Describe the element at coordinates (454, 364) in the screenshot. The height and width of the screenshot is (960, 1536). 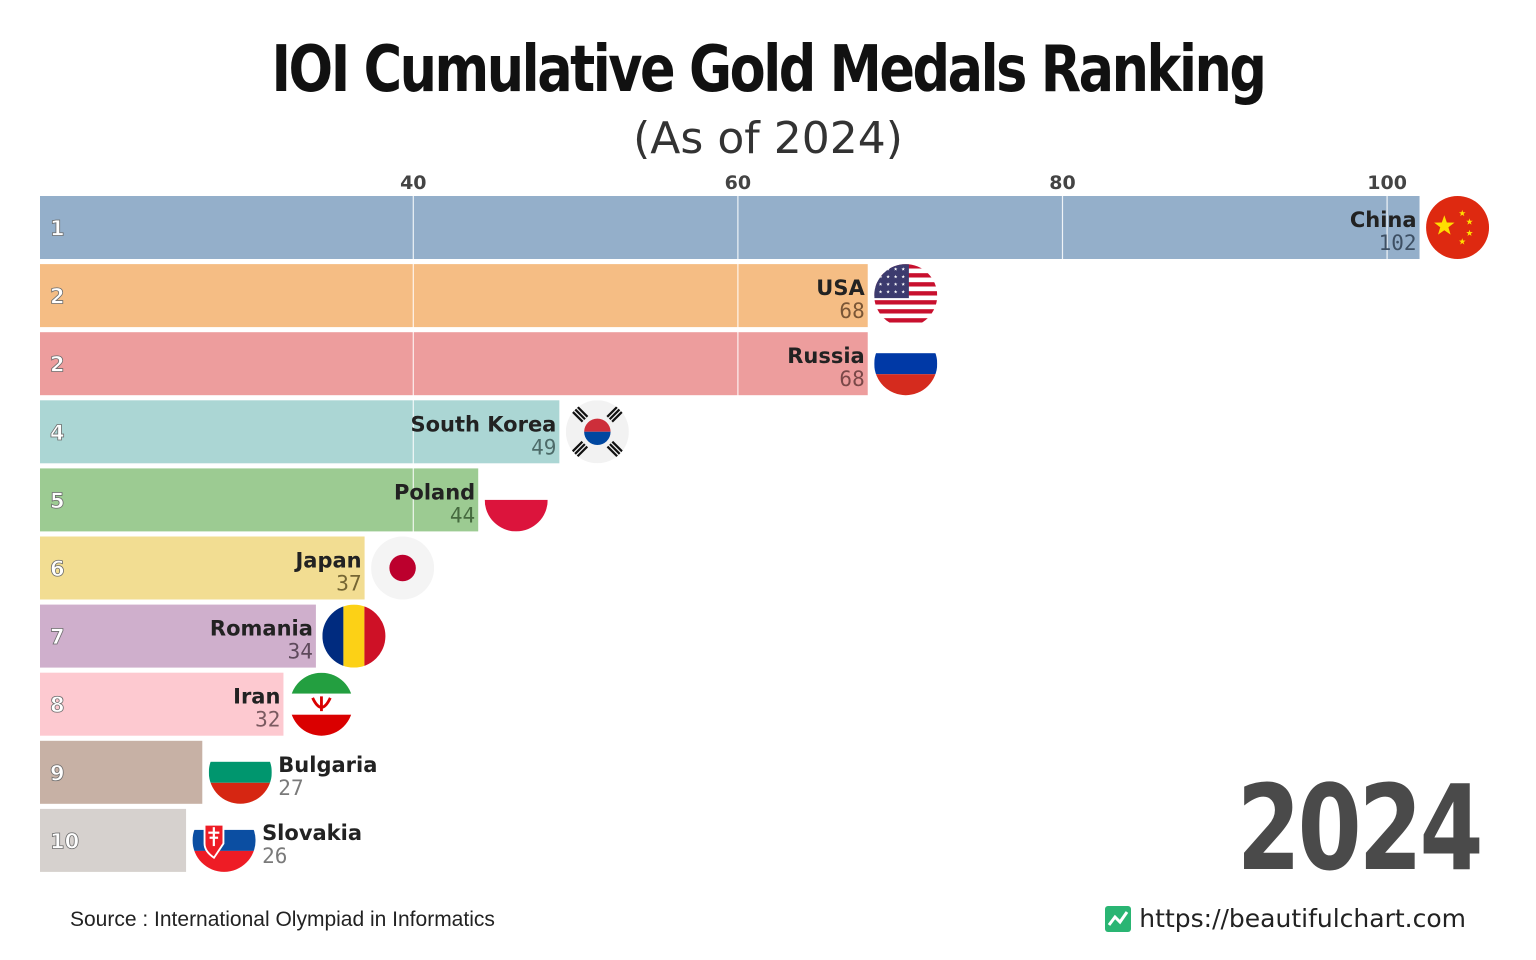
I see `bar-russia` at that location.